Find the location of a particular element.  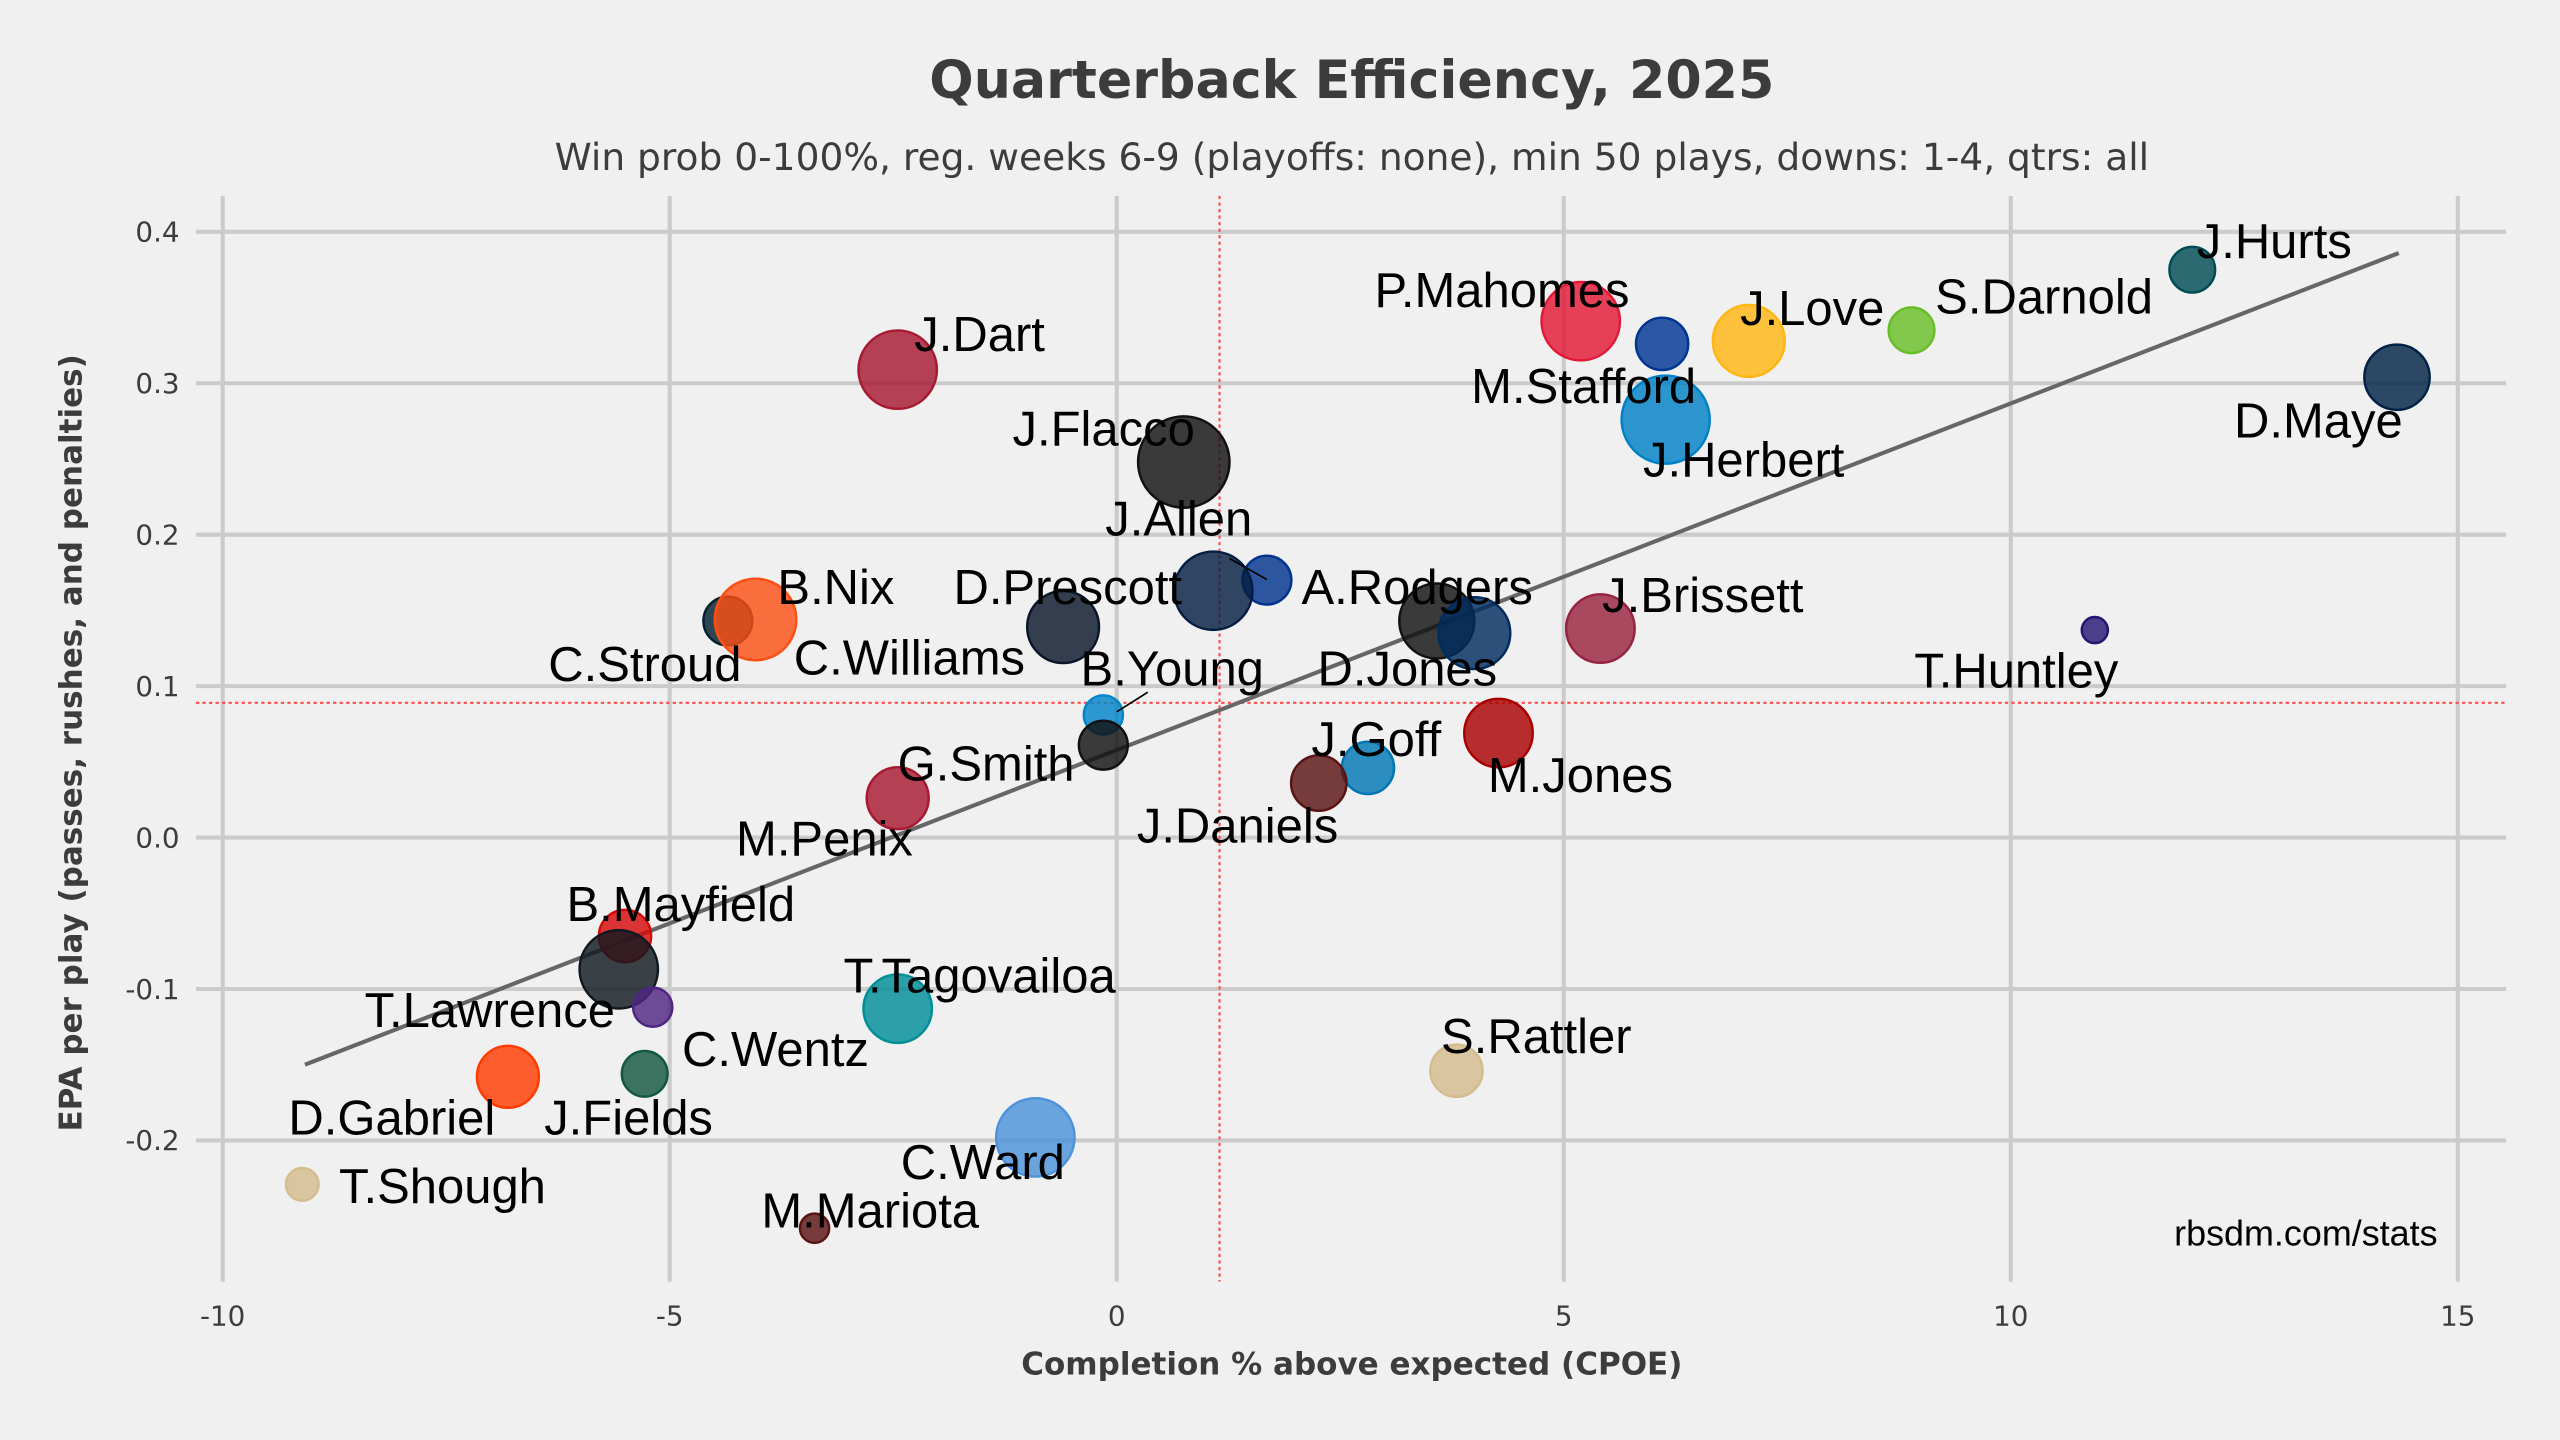

x-tick-label: -10 is located at coordinates (222, 1316).